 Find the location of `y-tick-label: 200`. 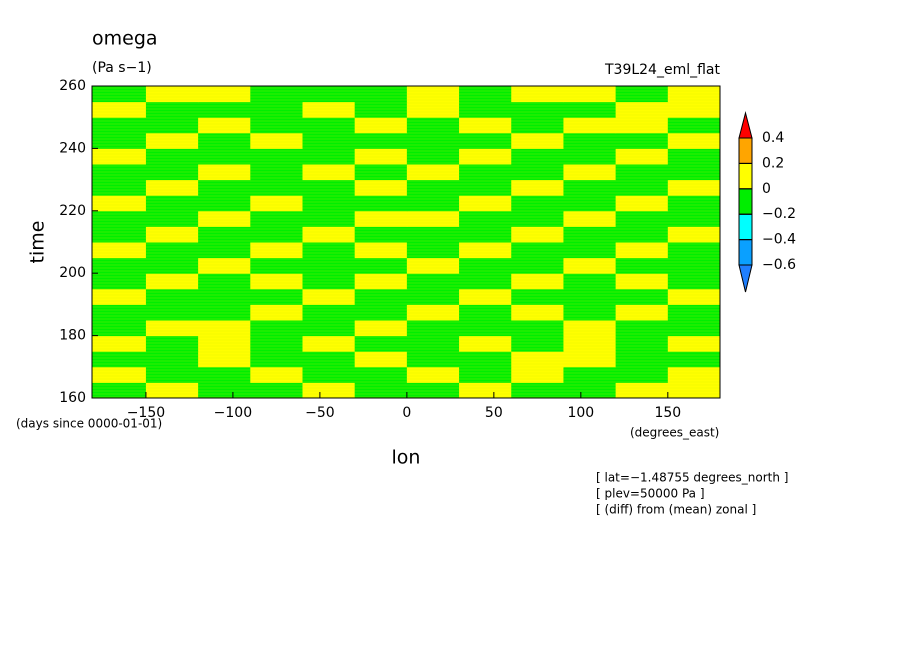

y-tick-label: 200 is located at coordinates (72, 273).